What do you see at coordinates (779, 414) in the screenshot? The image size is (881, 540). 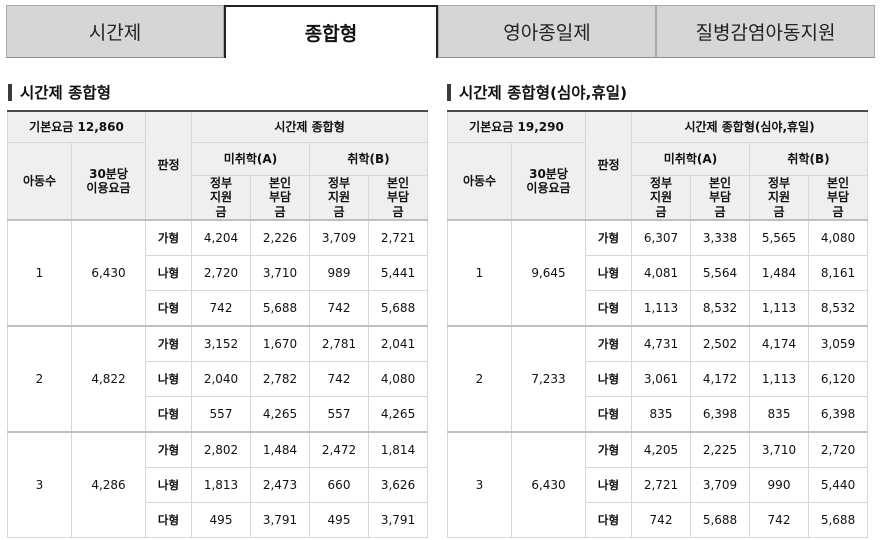 I see `school-gov-cell: 835` at bounding box center [779, 414].